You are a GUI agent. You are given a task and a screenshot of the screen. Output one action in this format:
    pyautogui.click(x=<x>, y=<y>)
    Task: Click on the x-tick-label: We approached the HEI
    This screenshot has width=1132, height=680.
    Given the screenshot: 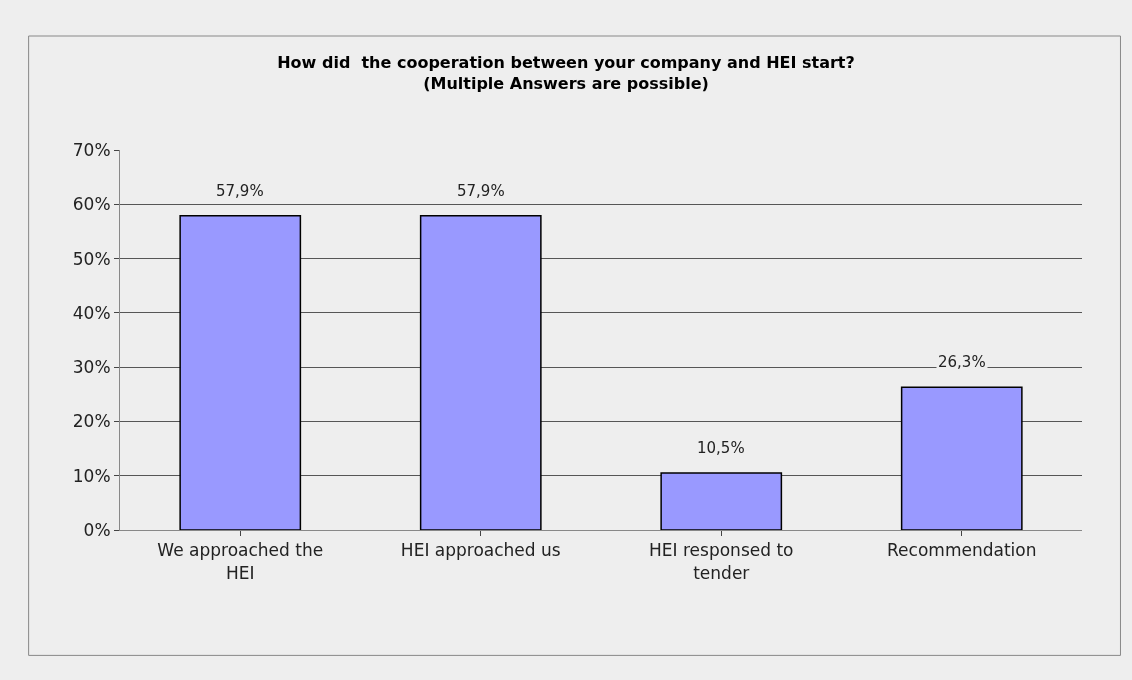 What is the action you would take?
    pyautogui.click(x=240, y=561)
    